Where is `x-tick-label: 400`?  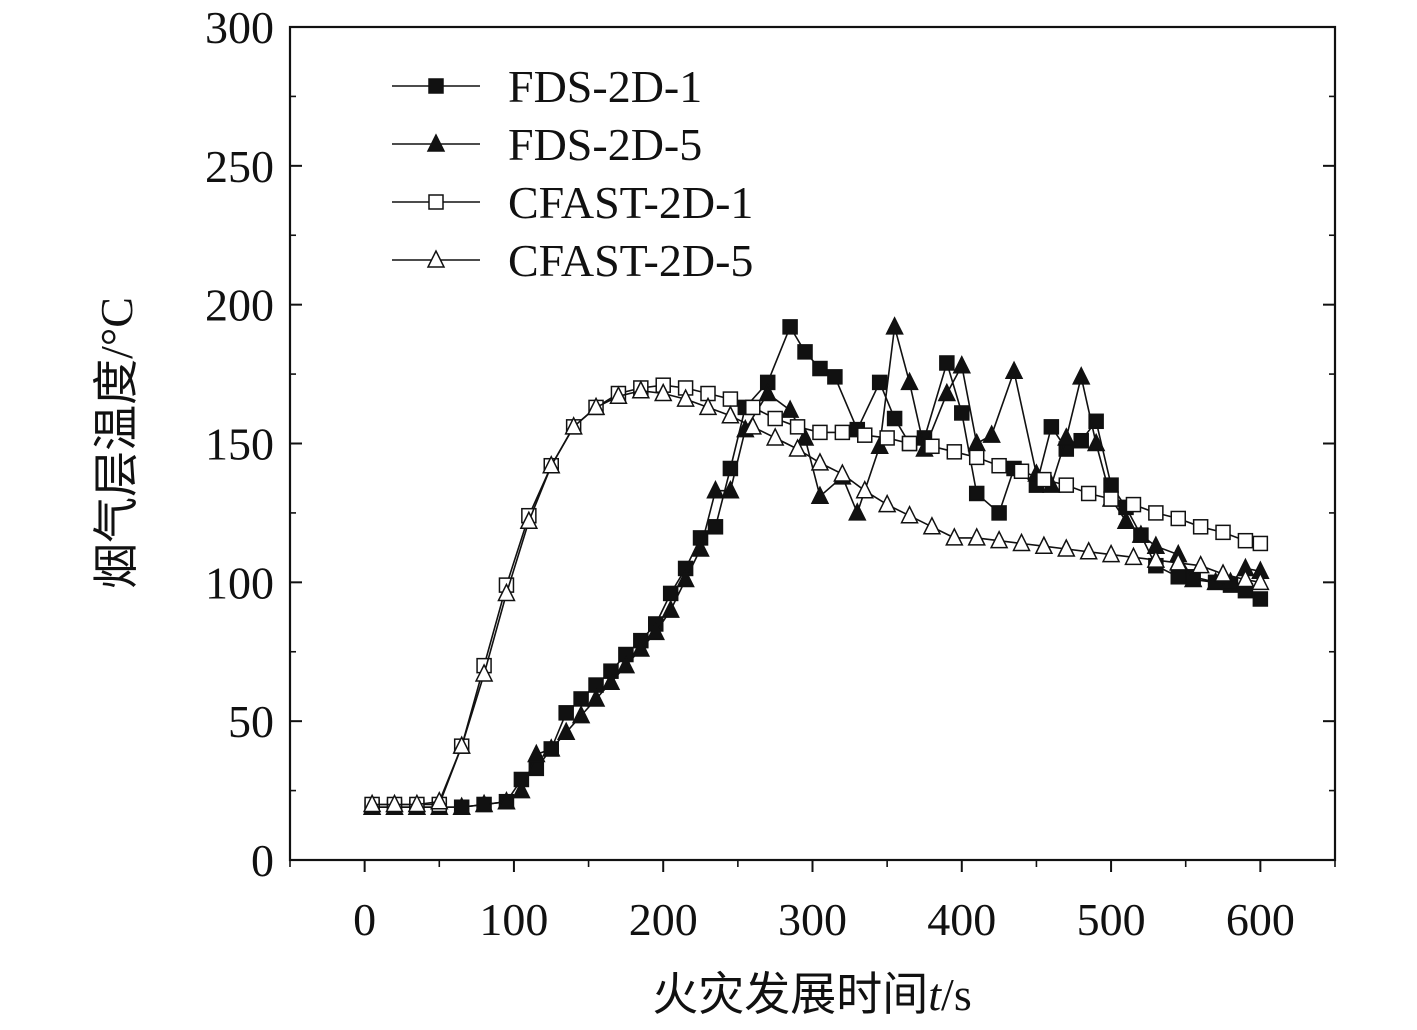
x-tick-label: 400 is located at coordinates (961, 919).